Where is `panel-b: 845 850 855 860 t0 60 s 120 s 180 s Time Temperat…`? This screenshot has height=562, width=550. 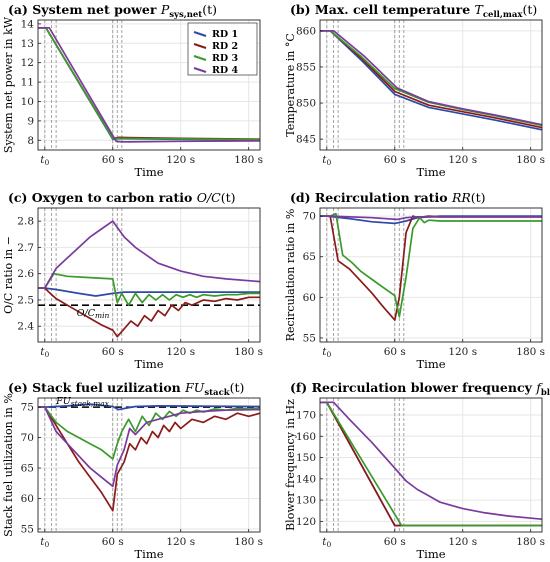 panel-b: 845 850 855 860 t0 60 s 120 s 180 s Time Temperat… is located at coordinates (414, 90).